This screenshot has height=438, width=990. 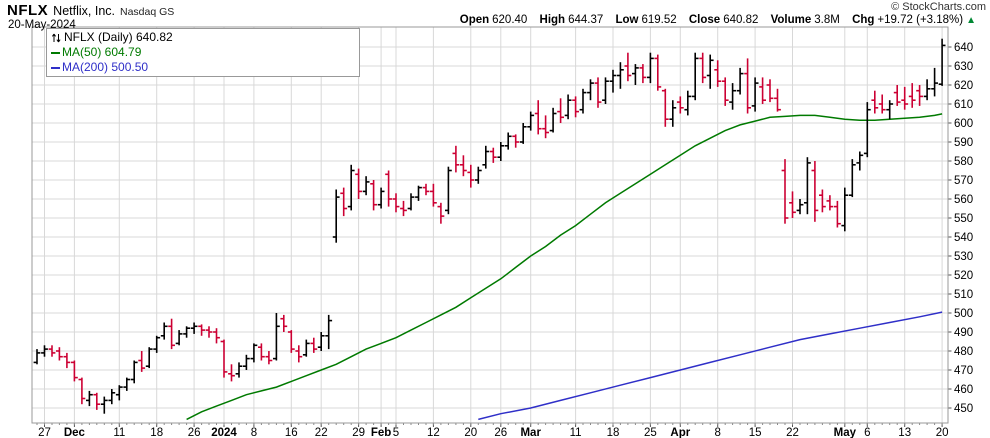 What do you see at coordinates (920, 20) in the screenshot?
I see `change-value: +19.72 (+3.18%)` at bounding box center [920, 20].